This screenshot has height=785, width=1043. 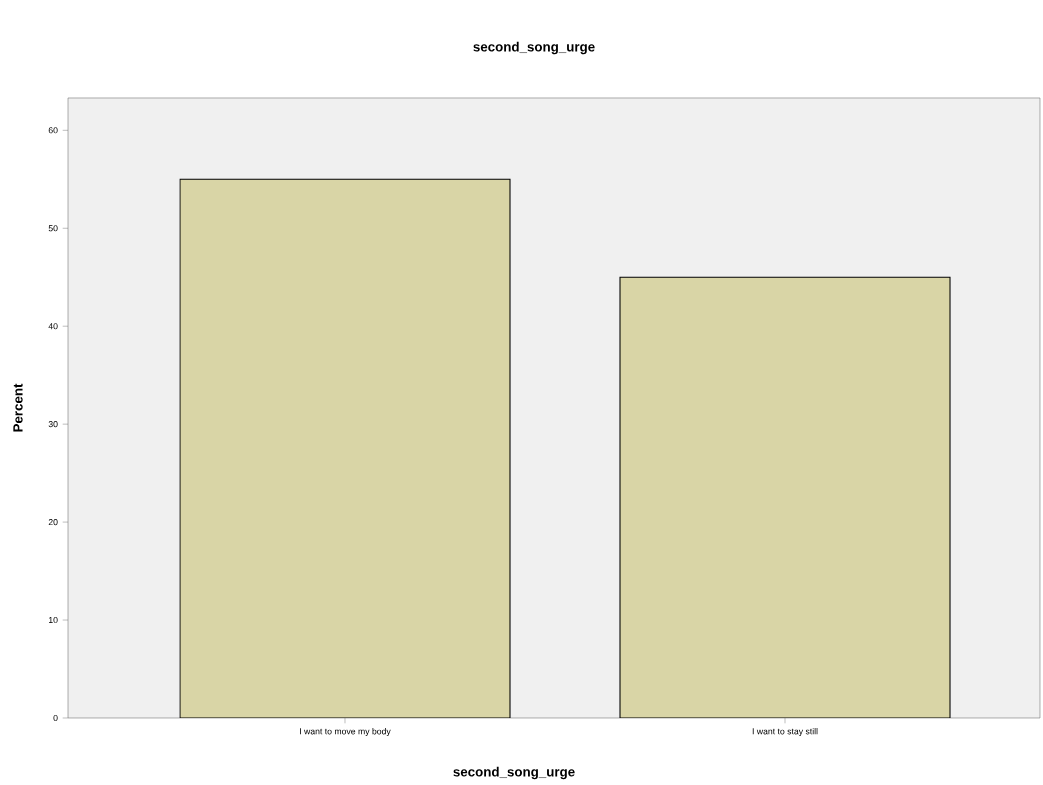 I want to click on y-axis-title: Percent, so click(x=18, y=407).